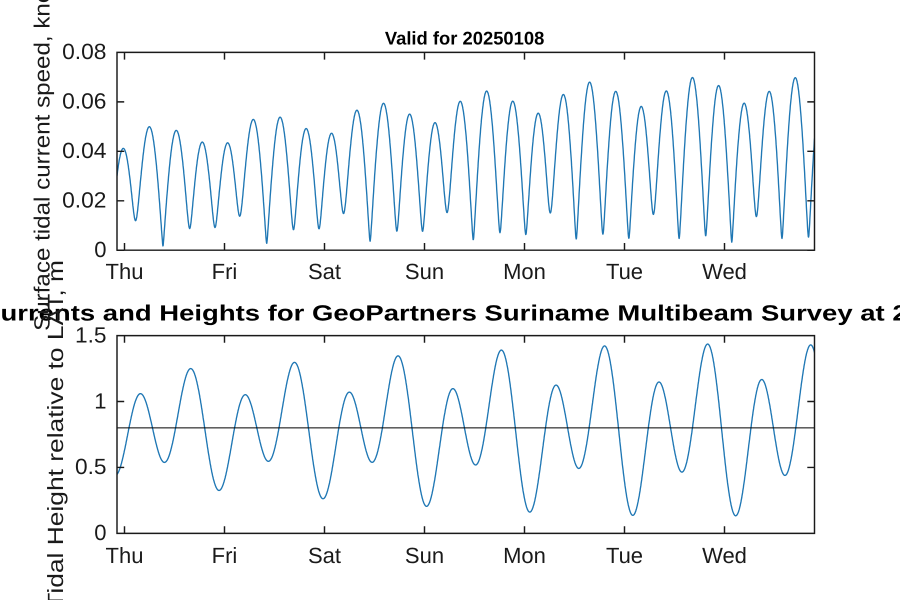 The image size is (900, 600). I want to click on svg-text: 0.02, so click(84, 200).